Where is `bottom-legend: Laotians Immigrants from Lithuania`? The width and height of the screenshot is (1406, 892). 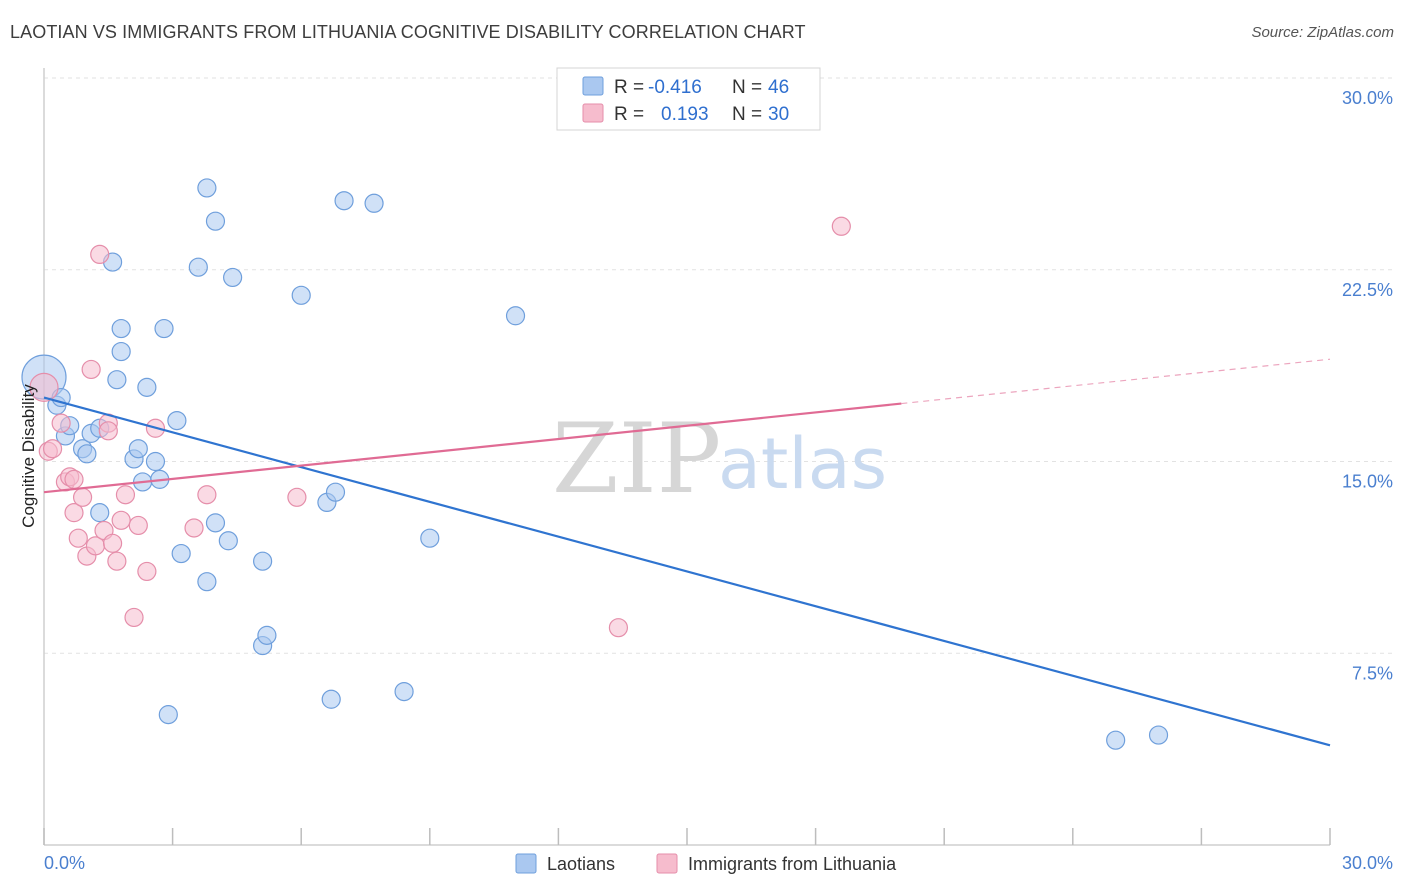 bottom-legend: Laotians Immigrants from Lithuania is located at coordinates (706, 863).